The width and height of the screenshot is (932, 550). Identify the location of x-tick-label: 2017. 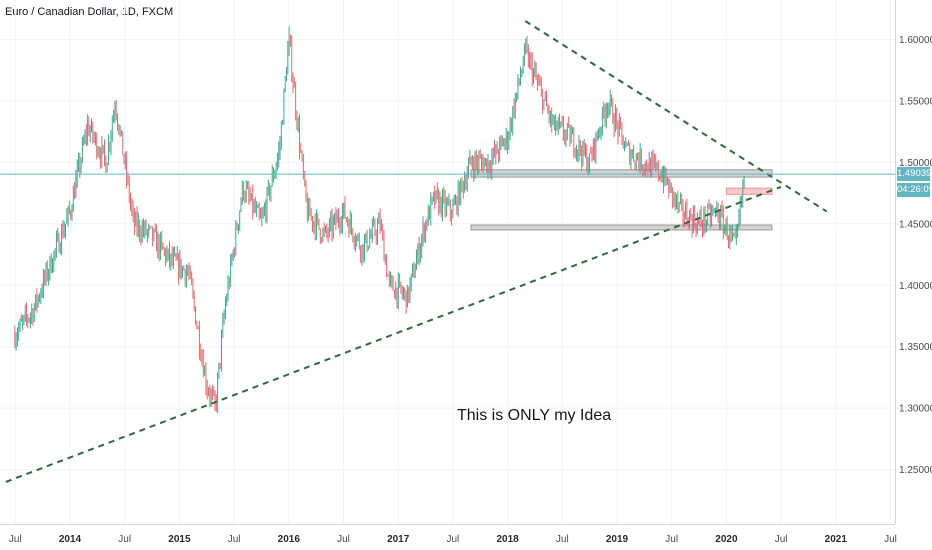
(398, 539).